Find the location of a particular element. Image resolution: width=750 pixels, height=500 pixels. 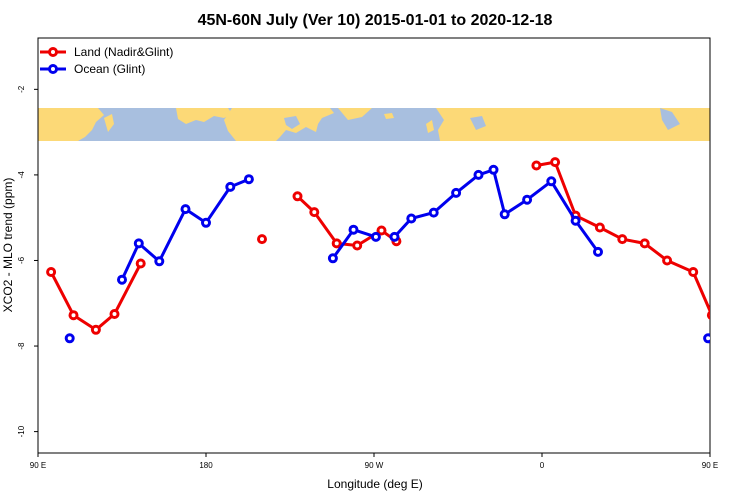

y-tick-label: -4 is located at coordinates (21, 175).